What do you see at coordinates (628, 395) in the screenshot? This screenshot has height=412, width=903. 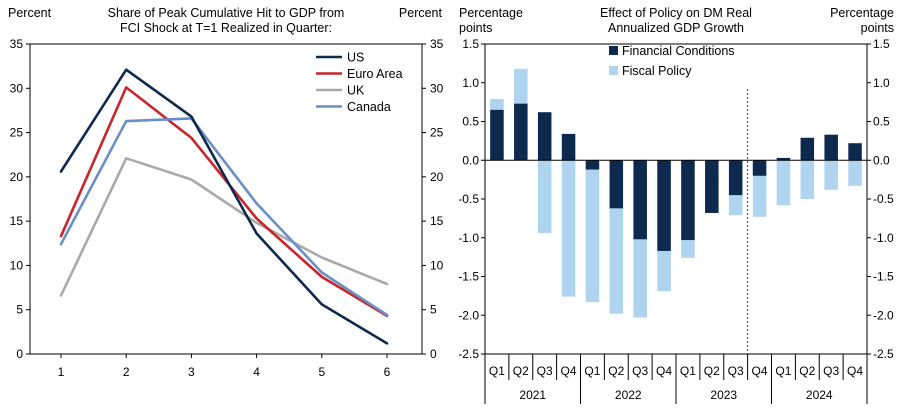 I see `year-label: 2022` at bounding box center [628, 395].